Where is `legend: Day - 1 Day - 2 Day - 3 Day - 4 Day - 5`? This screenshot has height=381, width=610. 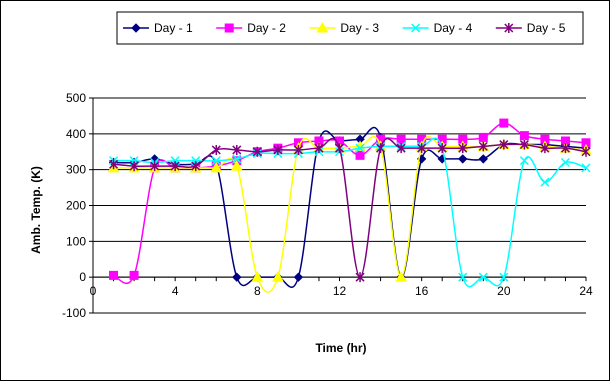 legend: Day - 1 Day - 2 Day - 3 Day - 4 Day - 5 is located at coordinates (350, 28).